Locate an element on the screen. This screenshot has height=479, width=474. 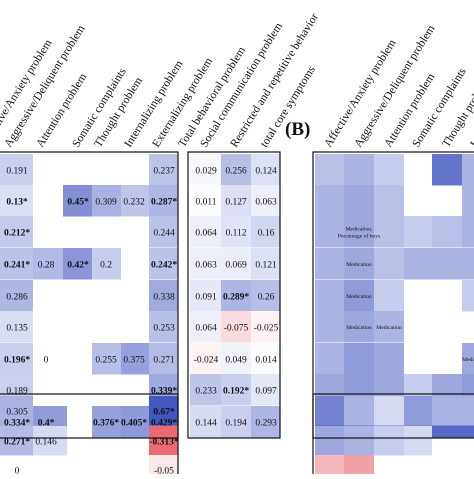
cell-value: 0.069 is located at coordinates (236, 265).